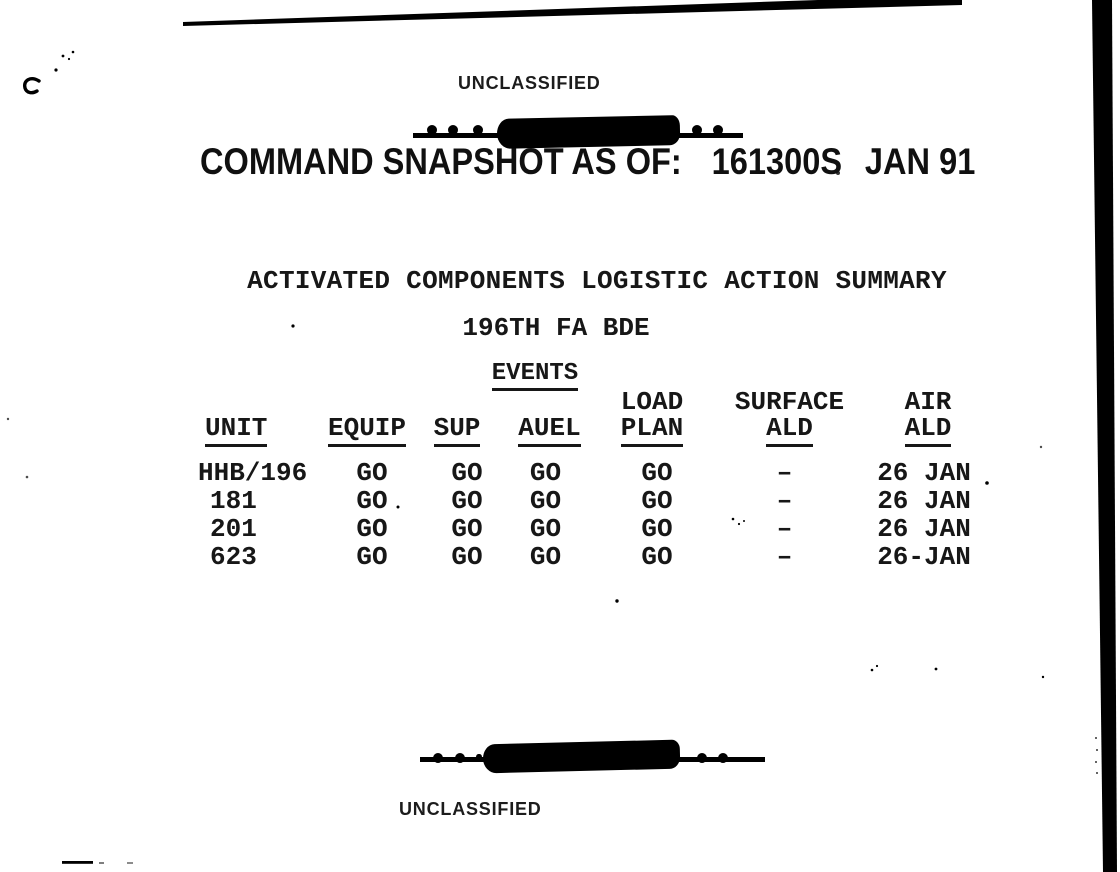  I want to click on column-header-unit: UNIT, so click(262, 430).